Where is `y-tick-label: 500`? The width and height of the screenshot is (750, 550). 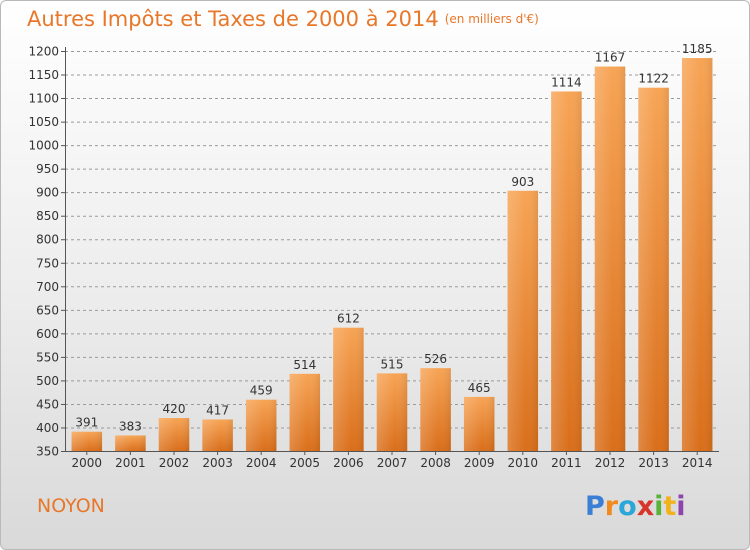
y-tick-label: 500 is located at coordinates (47, 381).